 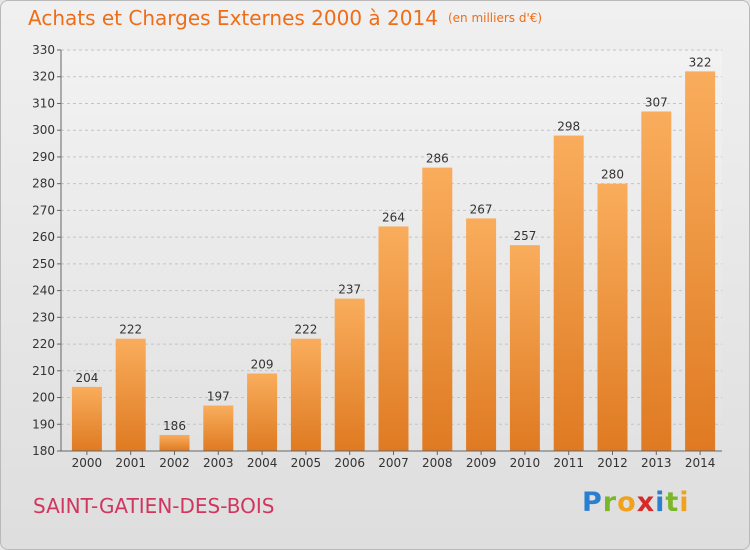 I want to click on value-label-2013: 307, so click(x=656, y=102).